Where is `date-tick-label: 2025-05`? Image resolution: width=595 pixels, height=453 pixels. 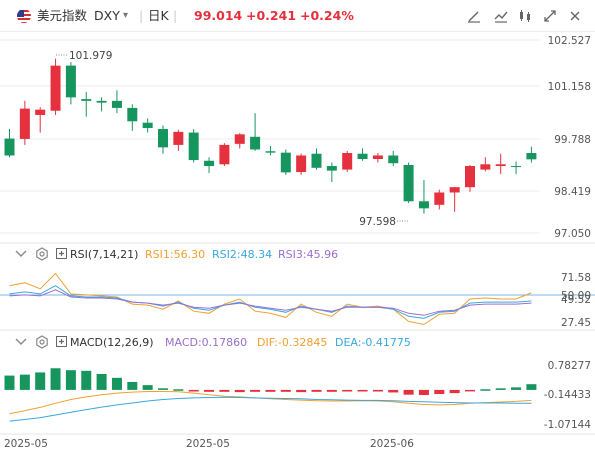 date-tick-label: 2025-05 is located at coordinates (26, 444).